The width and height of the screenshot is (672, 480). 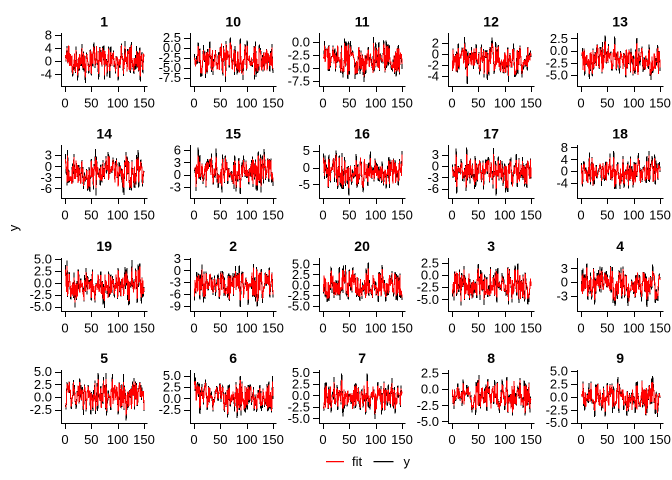 What do you see at coordinates (362, 133) in the screenshot?
I see `svg-text: 16` at bounding box center [362, 133].